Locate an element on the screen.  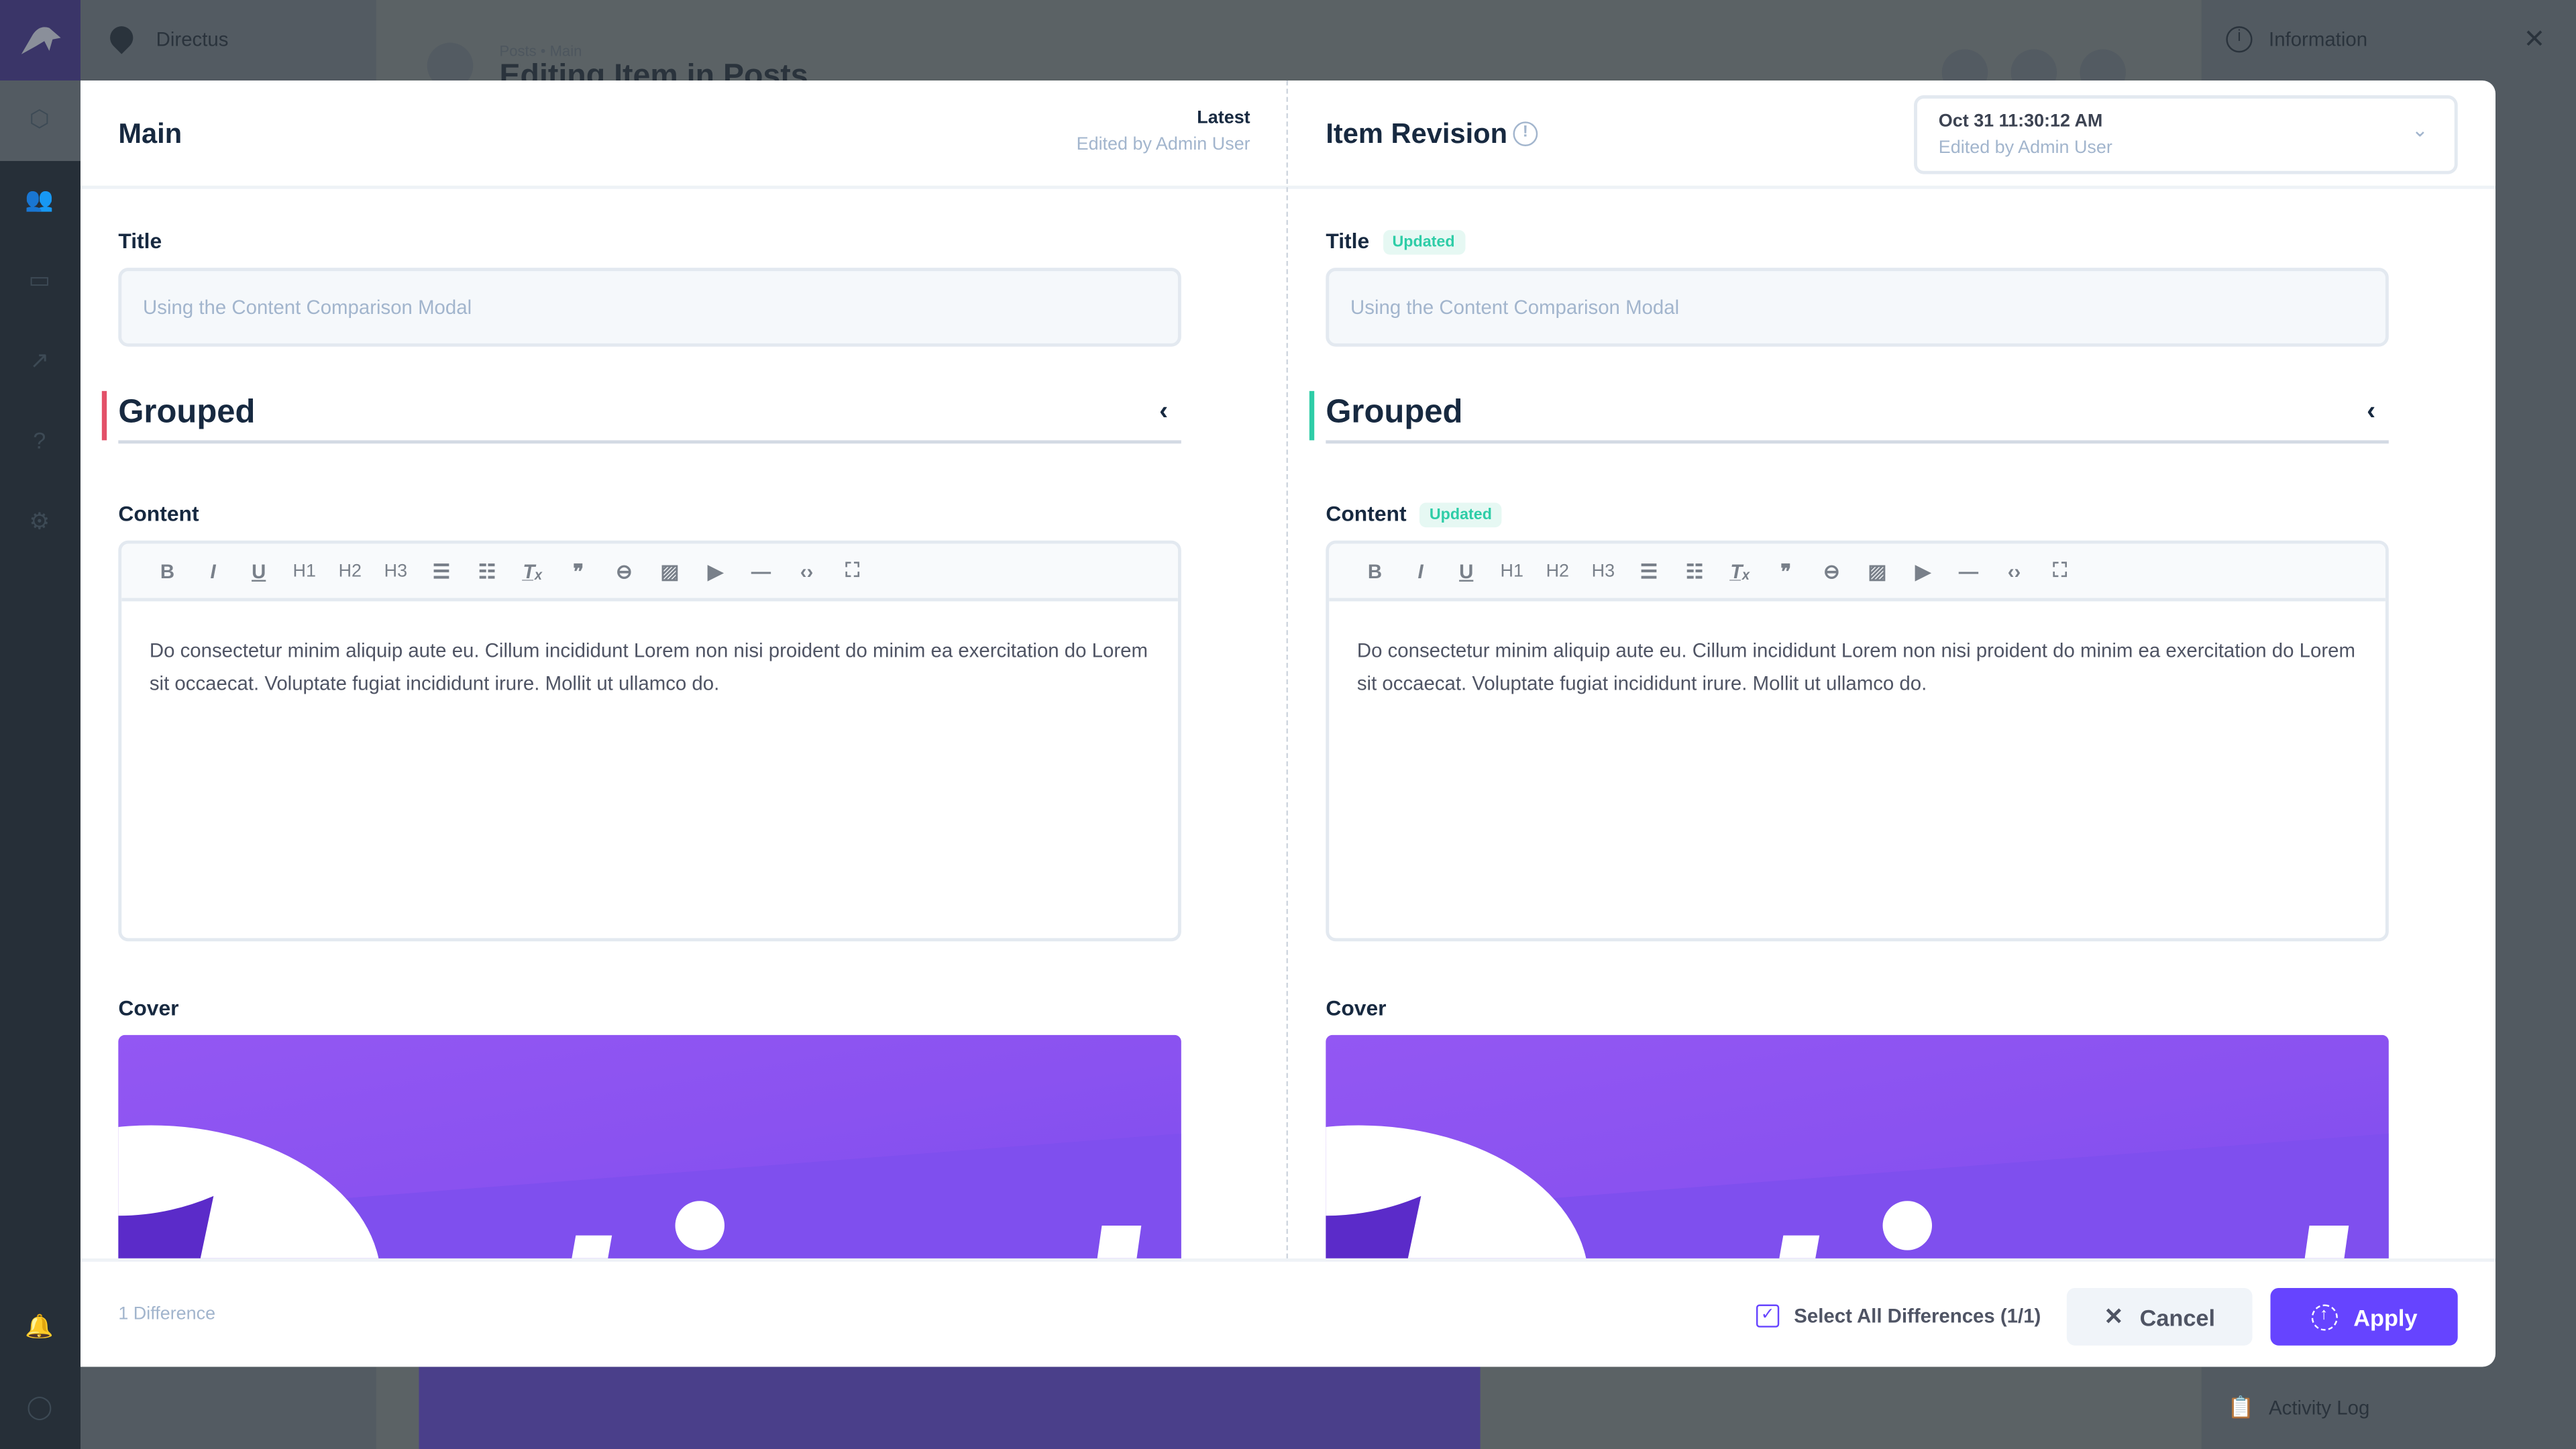
clipboard-clock-icon: 📋 is located at coordinates (2241, 1407).